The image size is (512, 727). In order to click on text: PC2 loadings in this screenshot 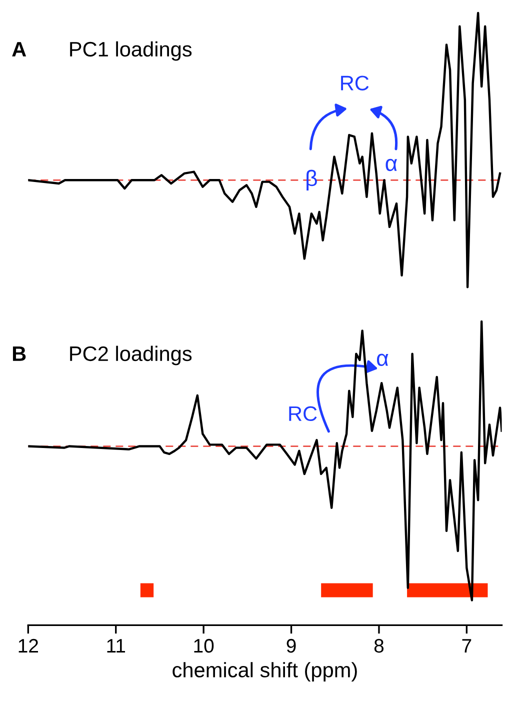, I will do `click(131, 356)`.